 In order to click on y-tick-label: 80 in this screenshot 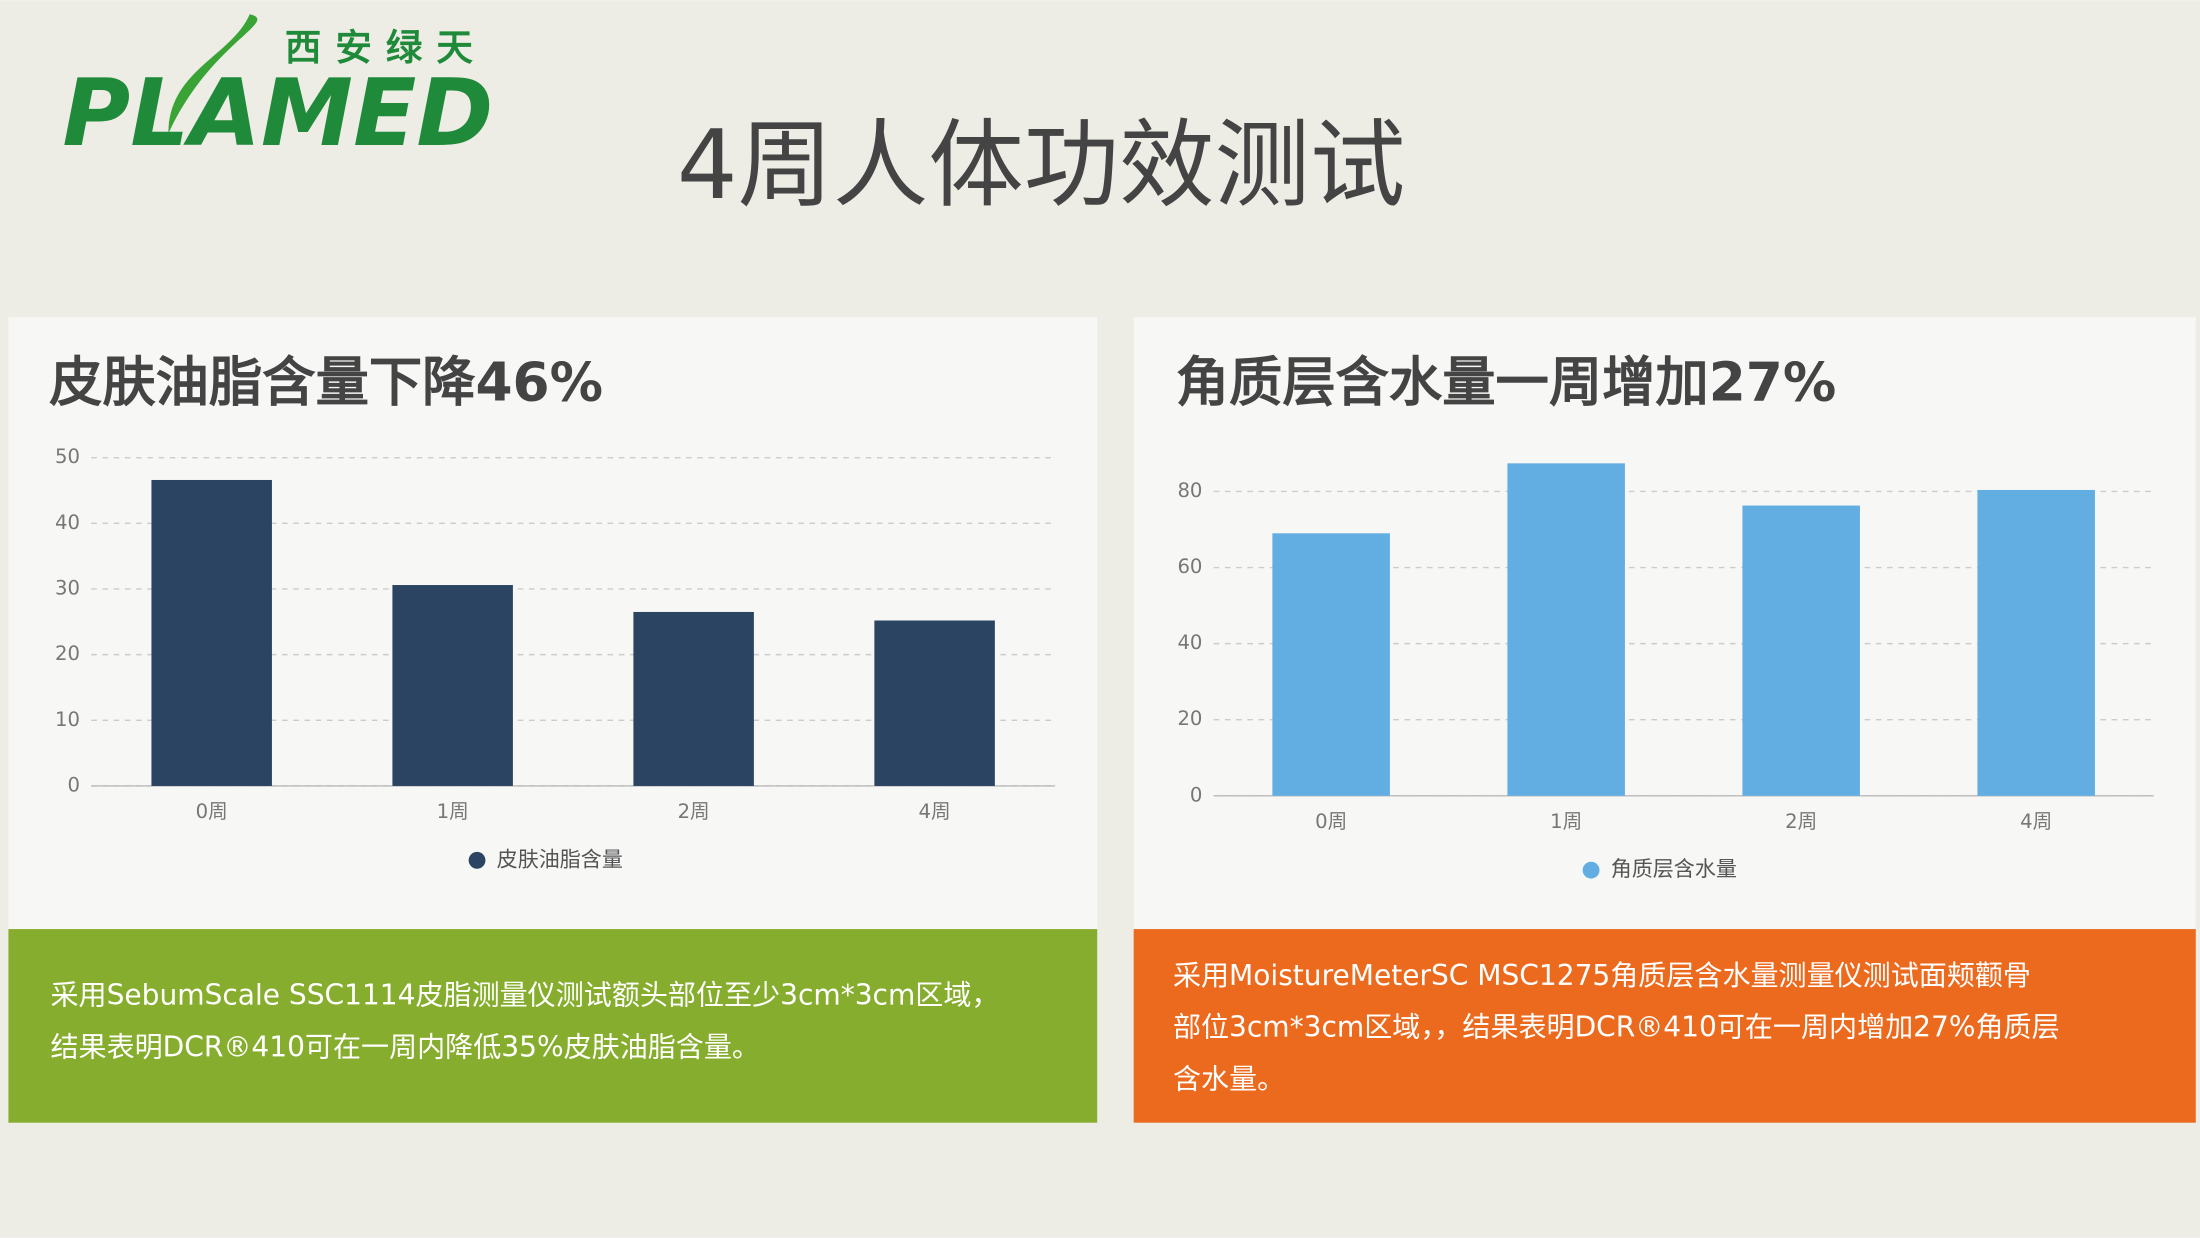, I will do `click(1189, 490)`.